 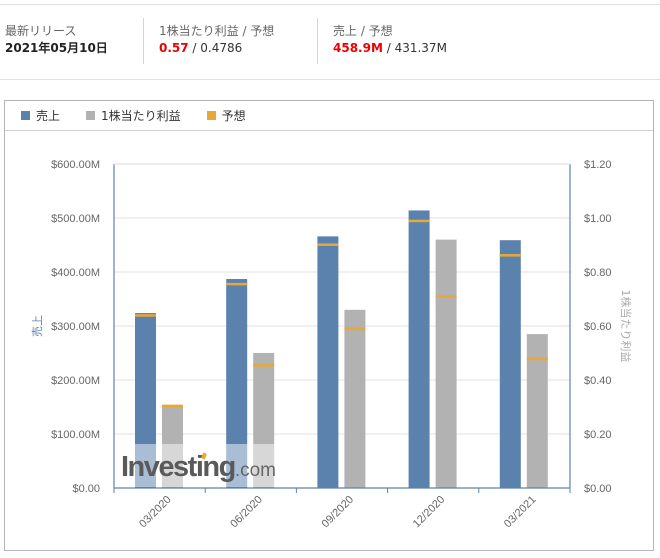 I want to click on left-axis-tick: $100.00M, so click(x=75, y=435).